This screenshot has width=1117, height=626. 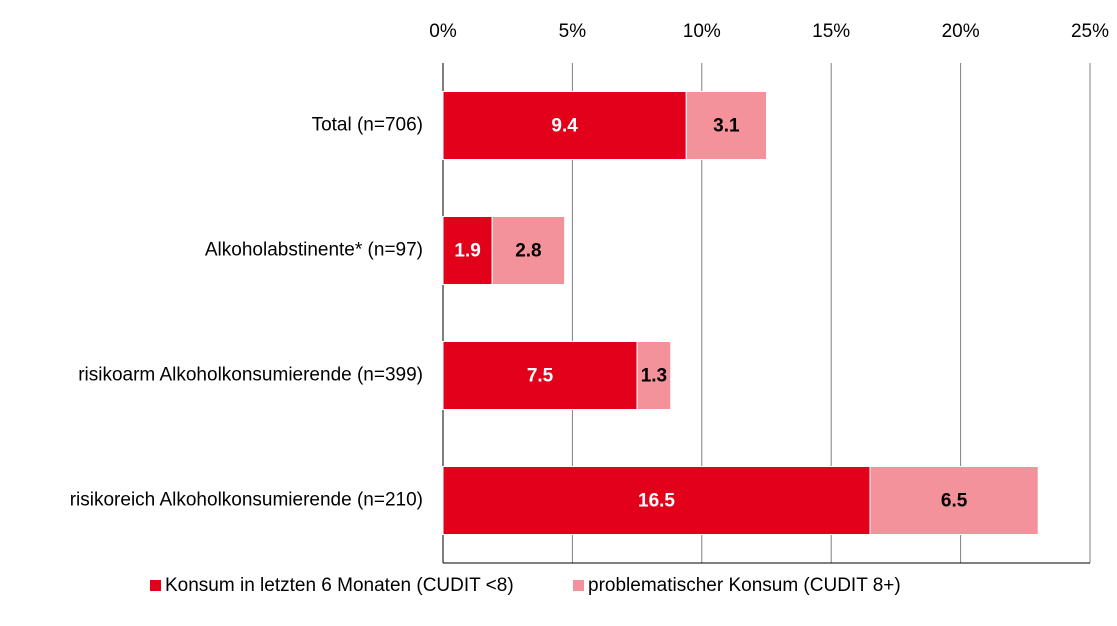 What do you see at coordinates (961, 31) in the screenshot?
I see `x-tick-label: 20%` at bounding box center [961, 31].